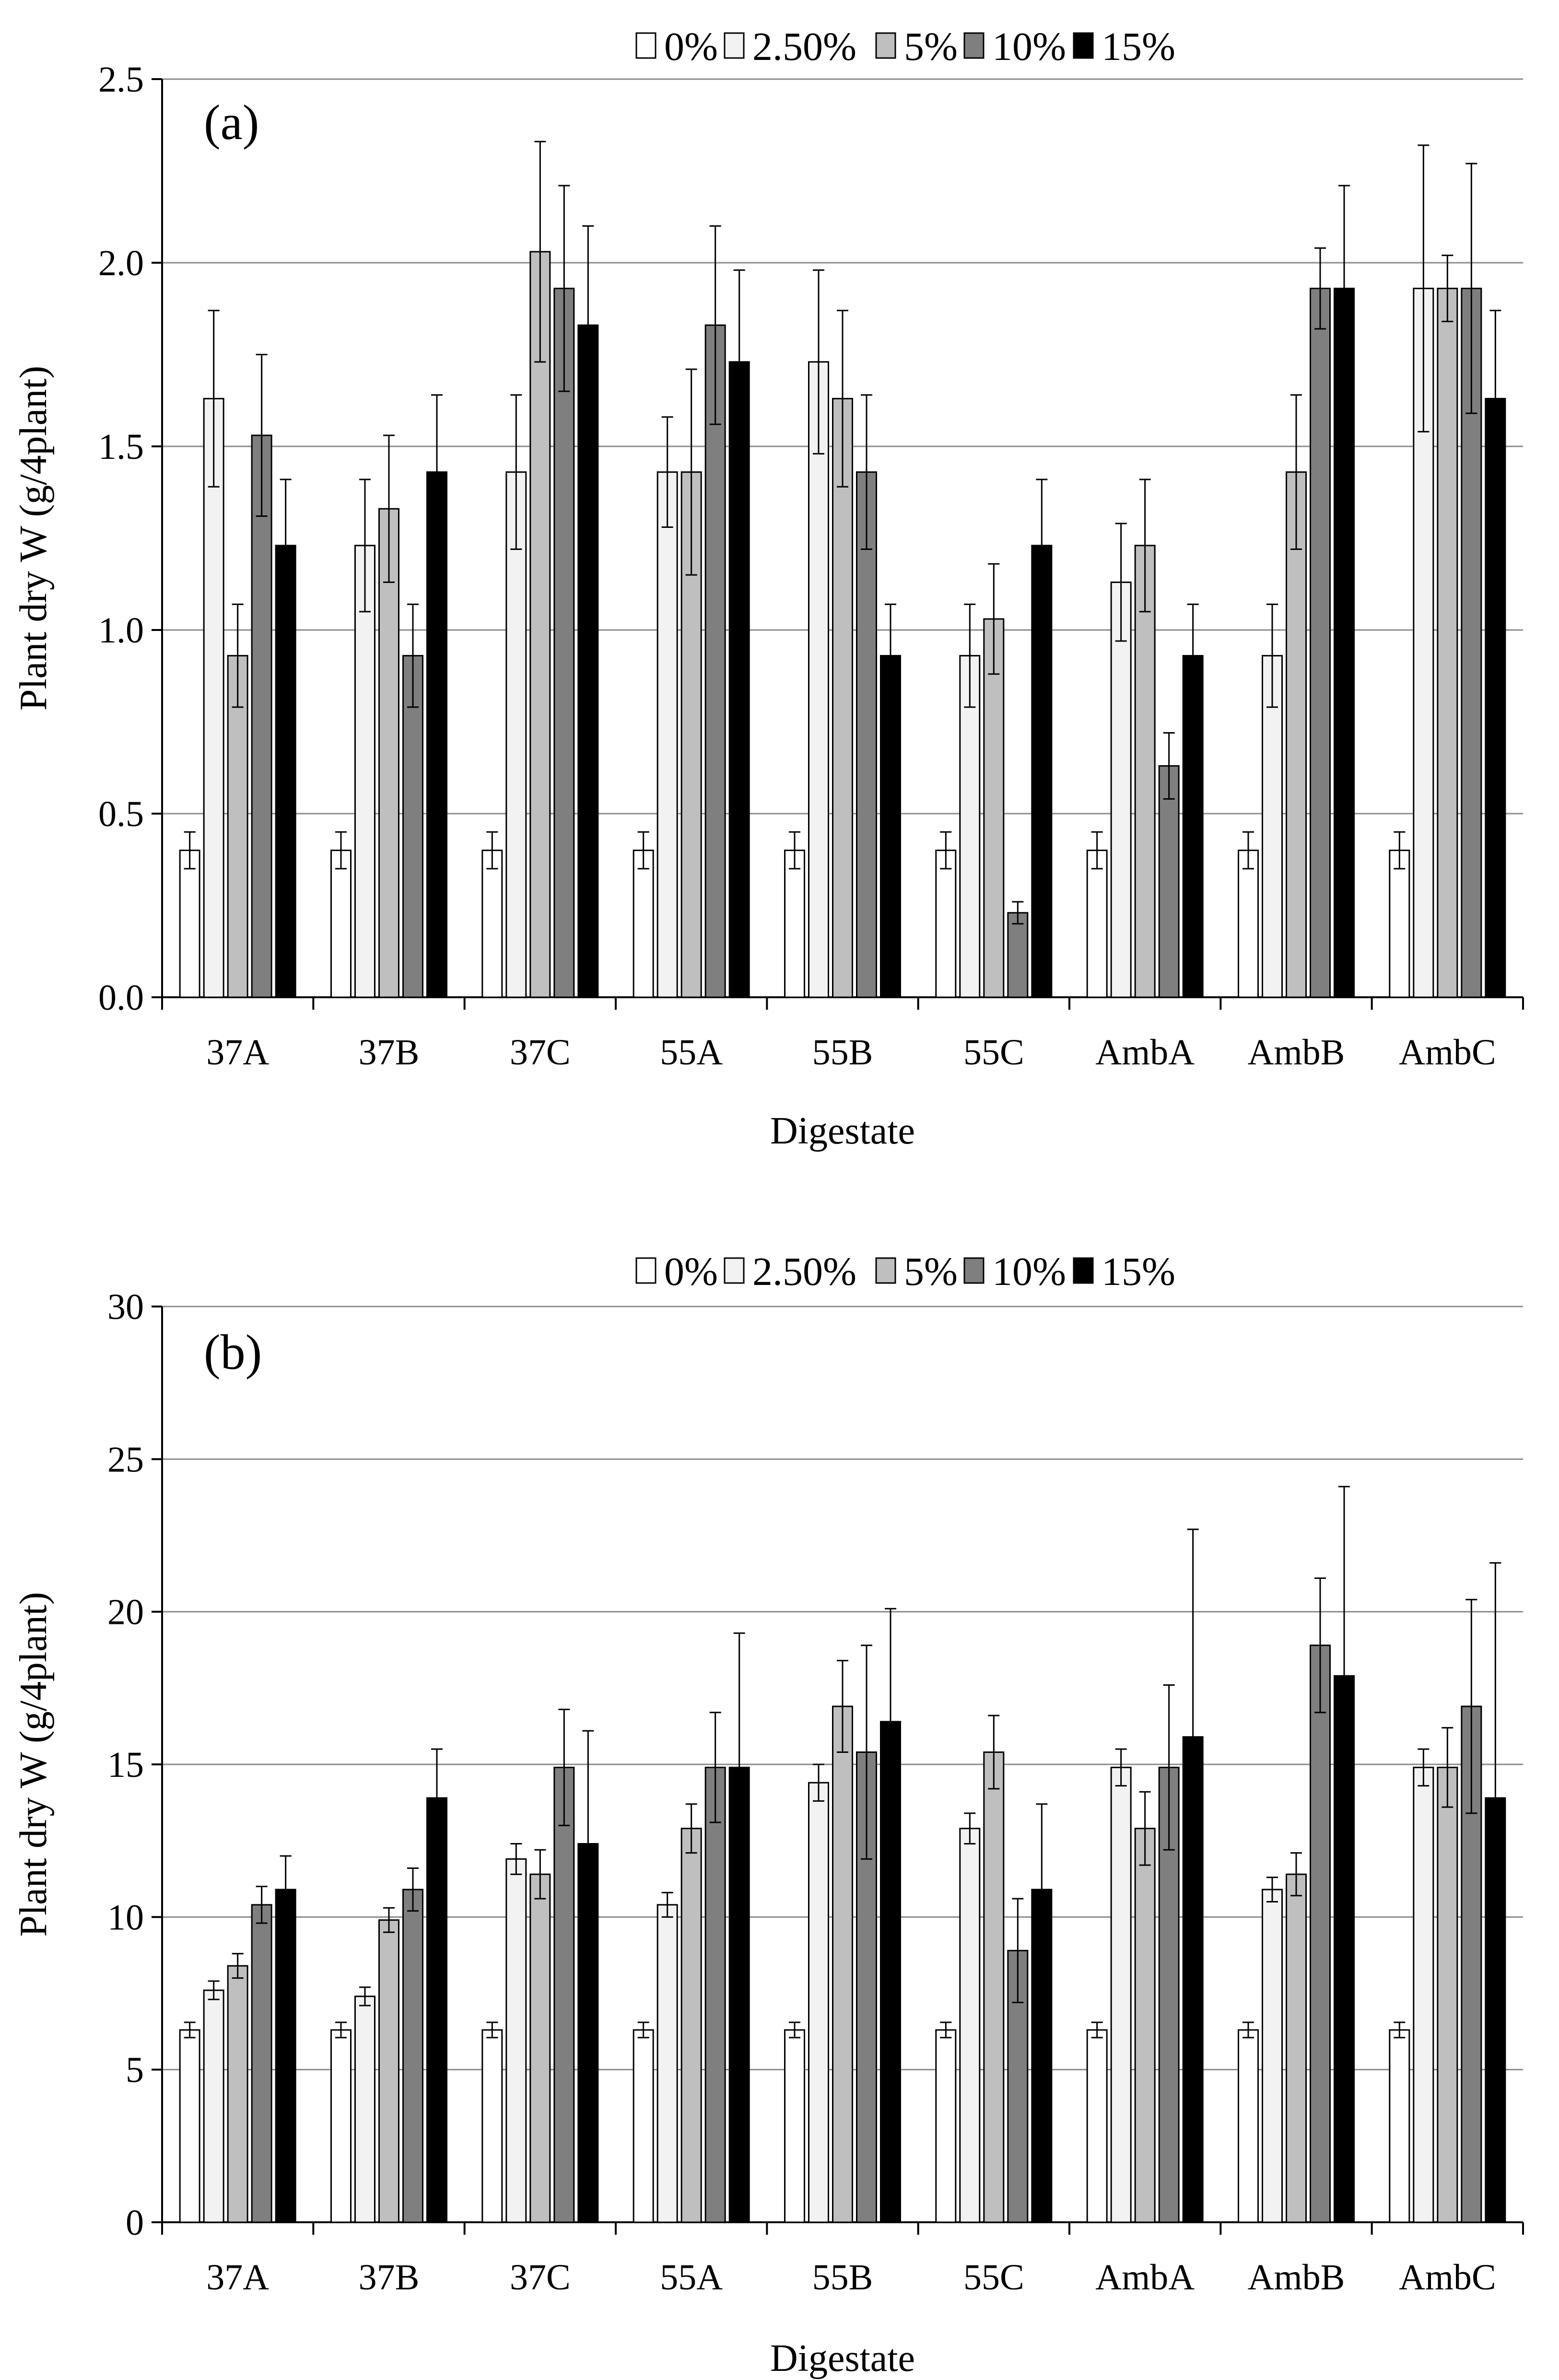 The width and height of the screenshot is (1559, 2380). What do you see at coordinates (842, 1131) in the screenshot?
I see `x-axis-title: Digestate` at bounding box center [842, 1131].